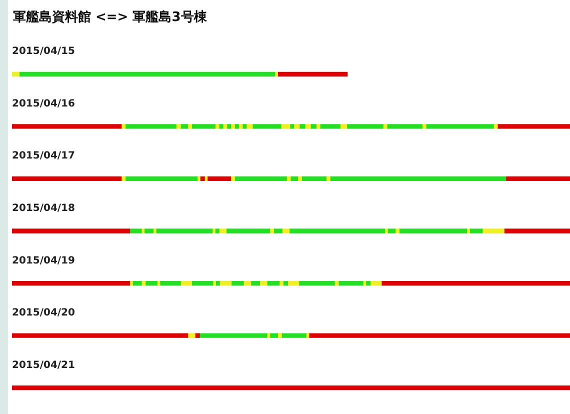 This screenshot has height=414, width=570. Describe the element at coordinates (44, 52) in the screenshot. I see `y-tick-label: 2015/04/15` at that location.